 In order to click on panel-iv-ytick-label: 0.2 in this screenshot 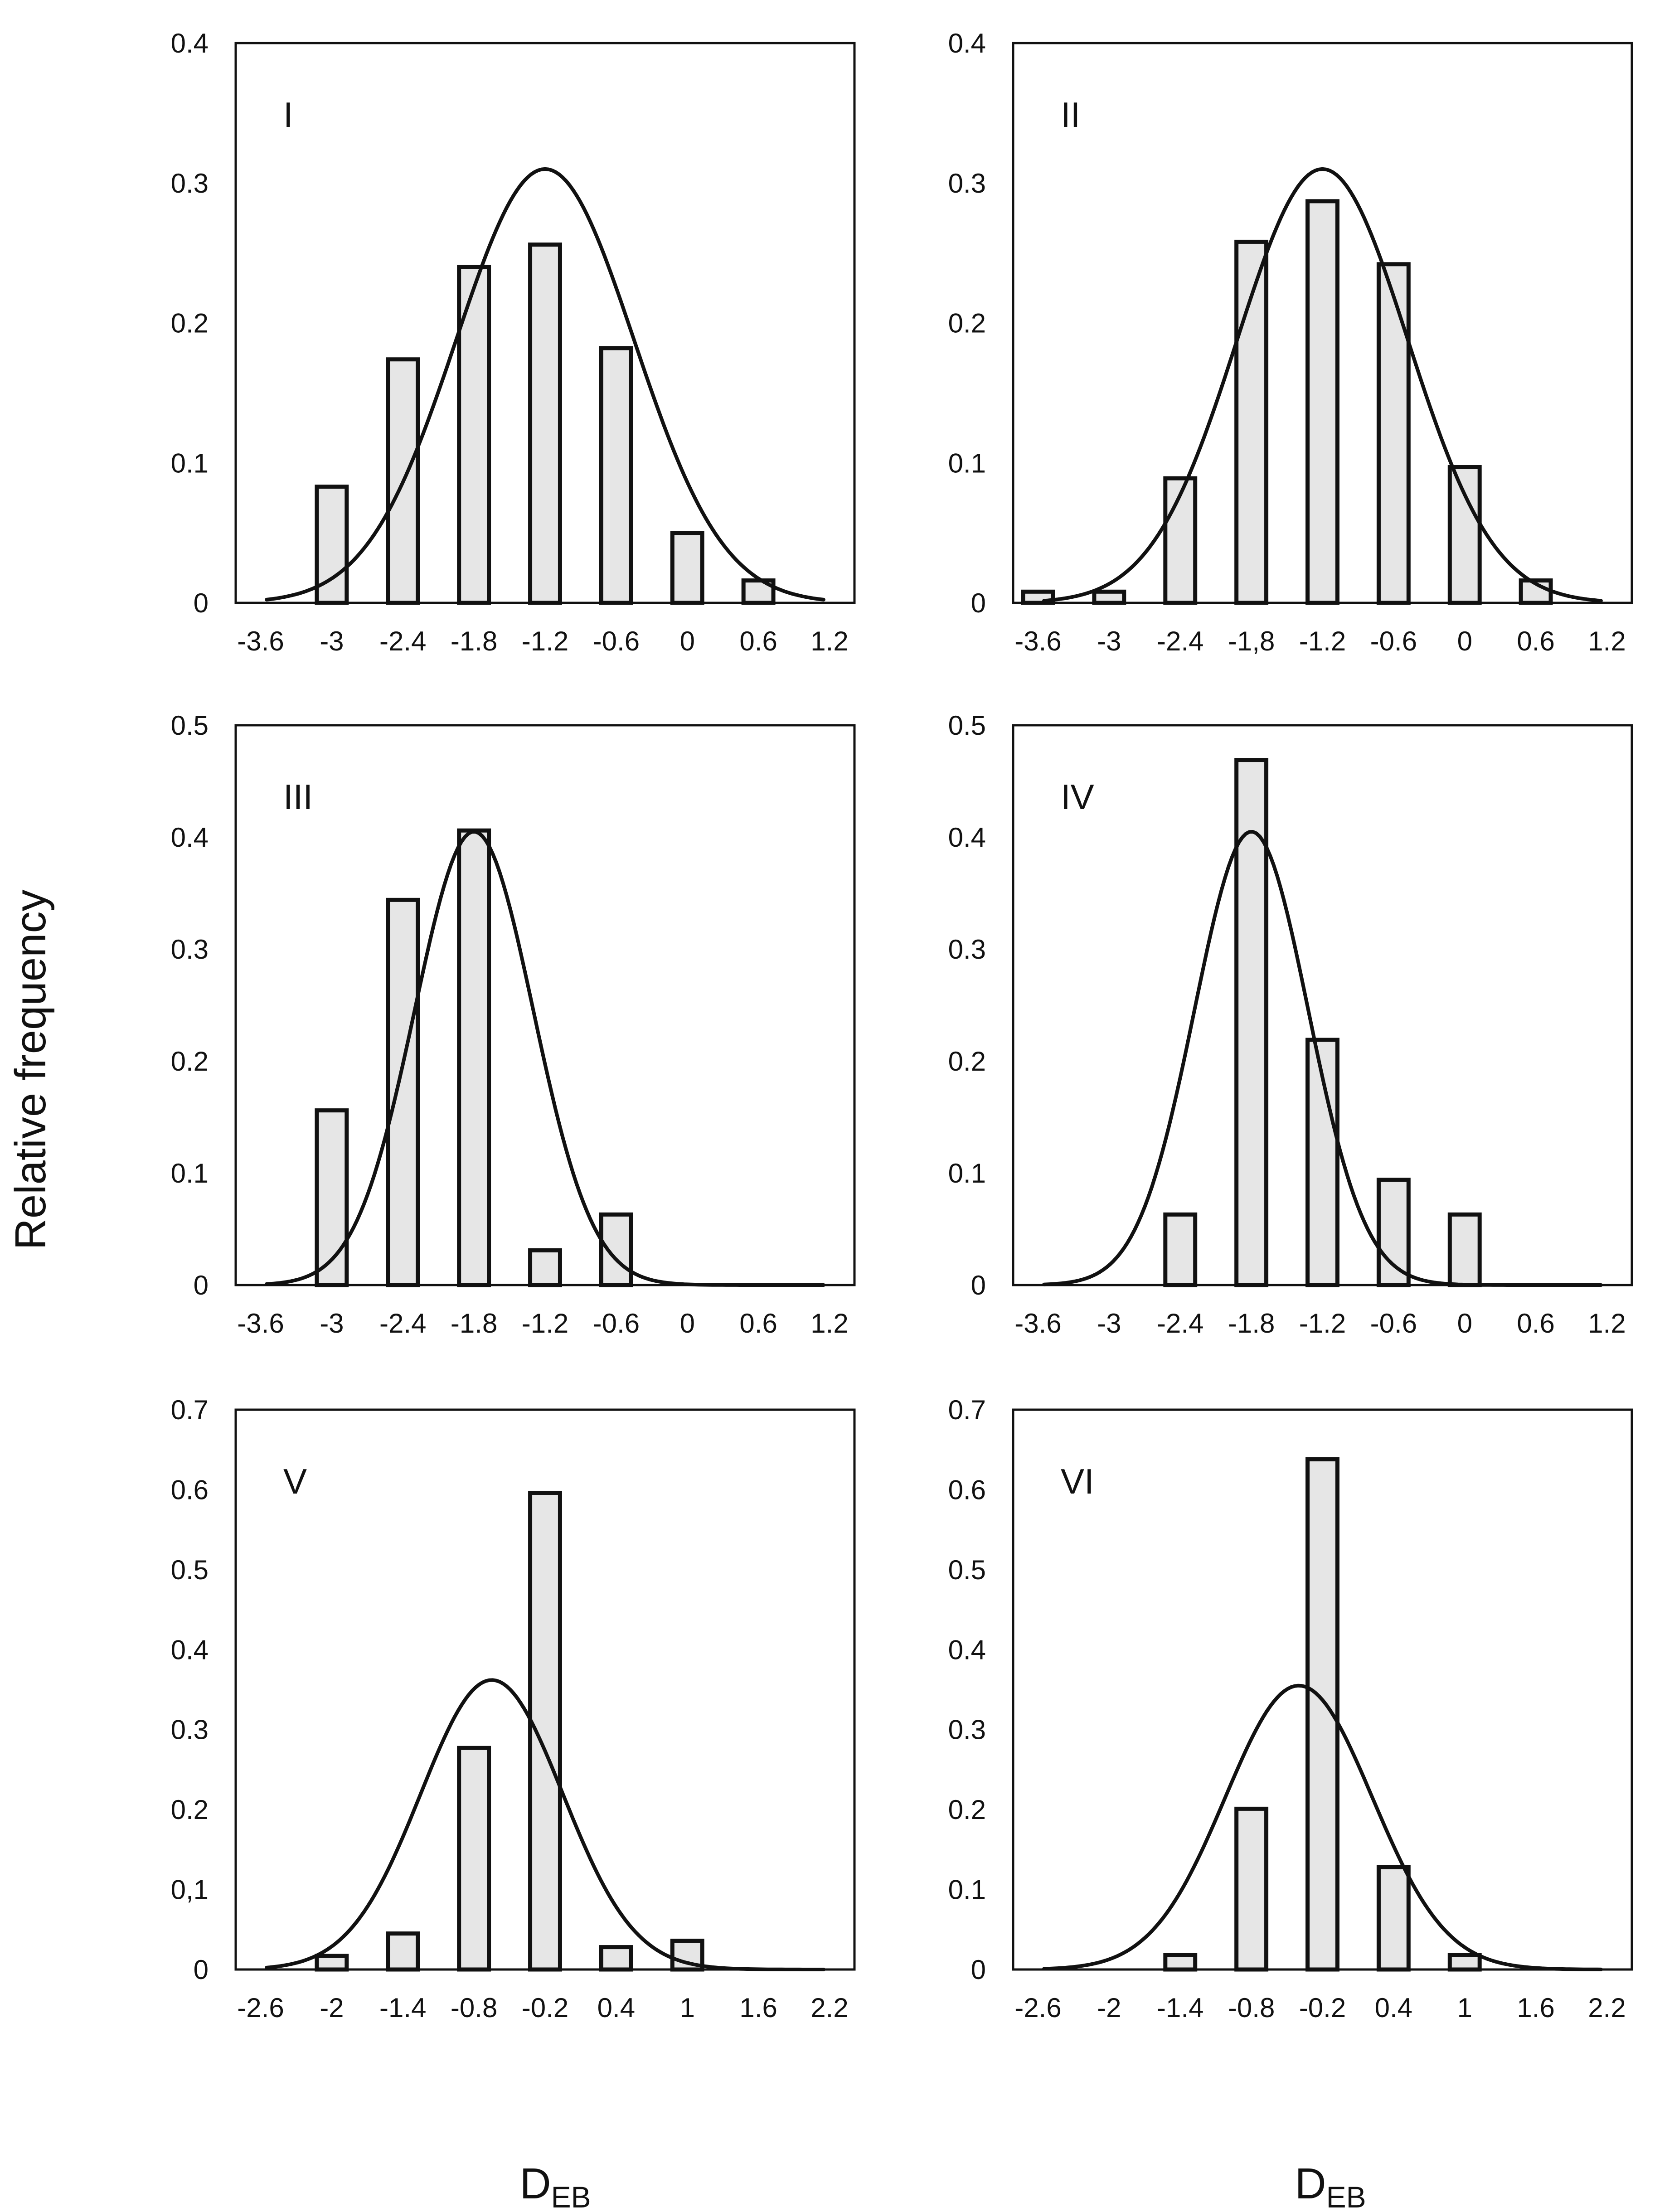, I will do `click(967, 1061)`.